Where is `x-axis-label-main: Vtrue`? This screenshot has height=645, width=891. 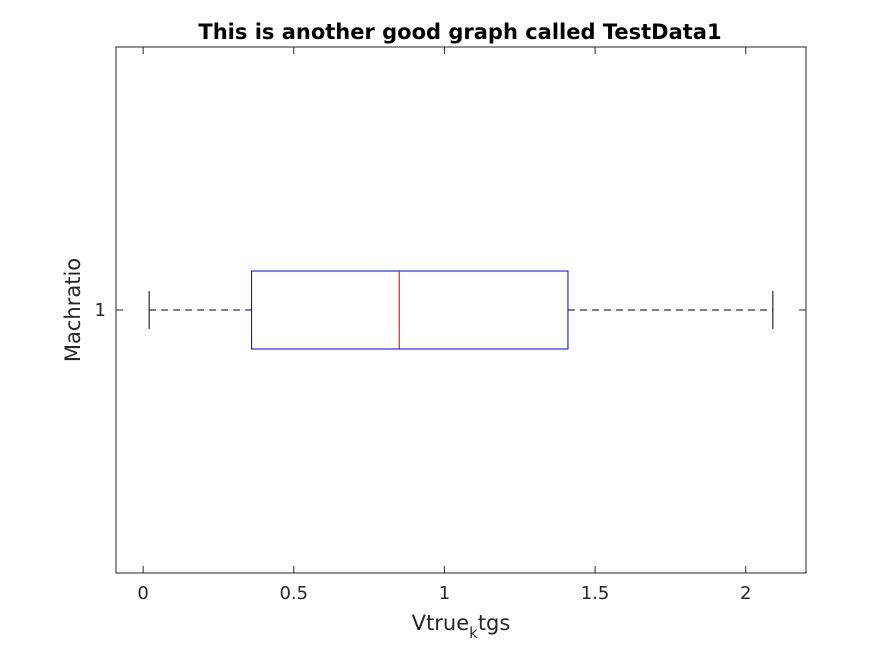 x-axis-label-main: Vtrue is located at coordinates (440, 623).